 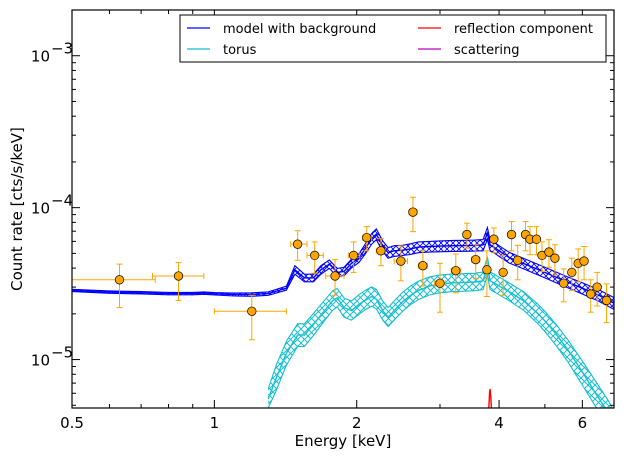 I want to click on legend-label-scattering: scattering, so click(x=487, y=50).